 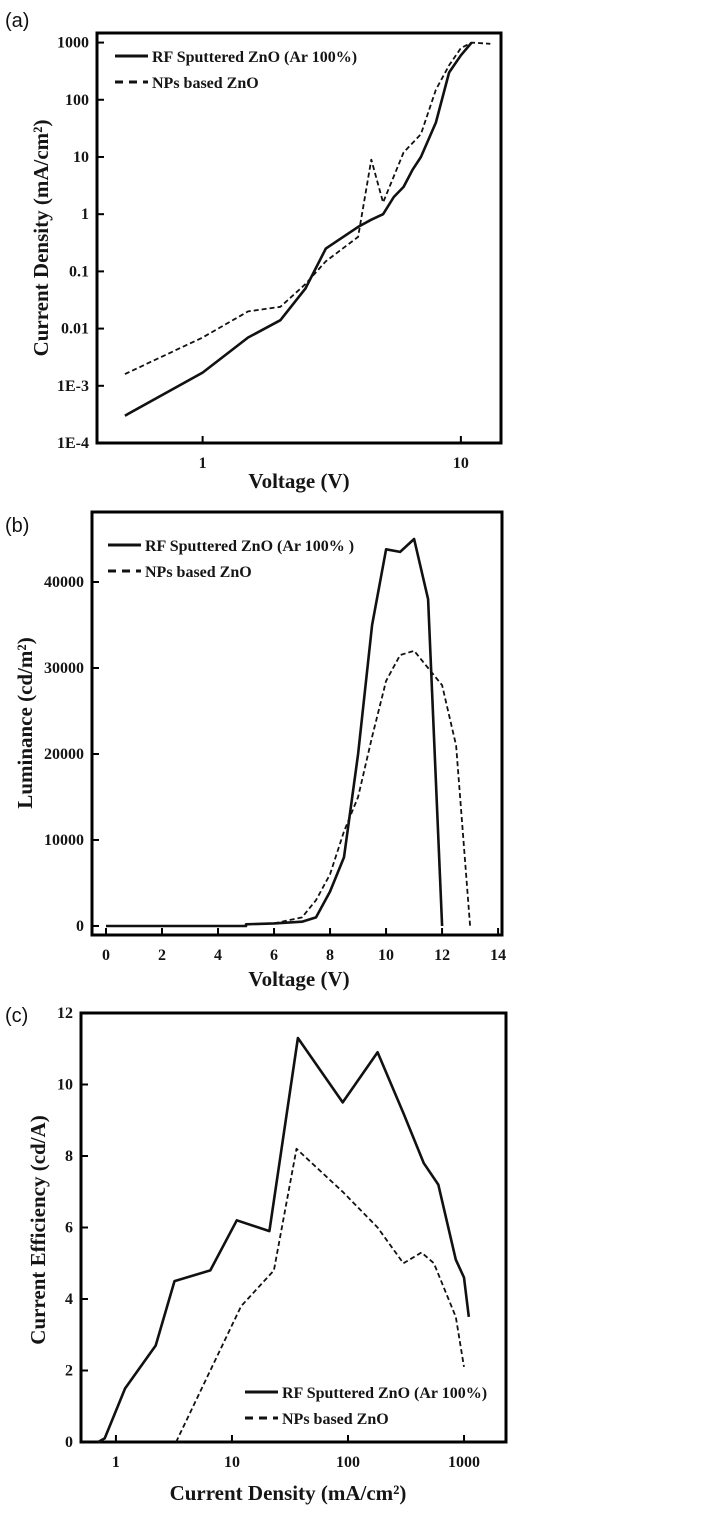 What do you see at coordinates (274, 955) in the screenshot?
I see `x-tick-label: 6` at bounding box center [274, 955].